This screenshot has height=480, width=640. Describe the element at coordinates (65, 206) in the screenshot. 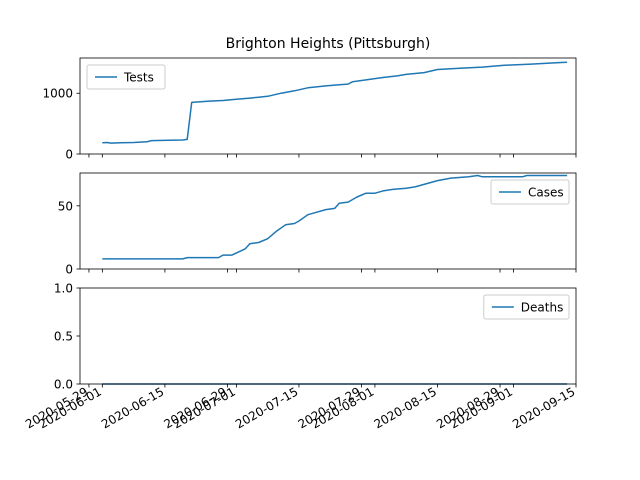

I see `y-tick-label: 50` at that location.